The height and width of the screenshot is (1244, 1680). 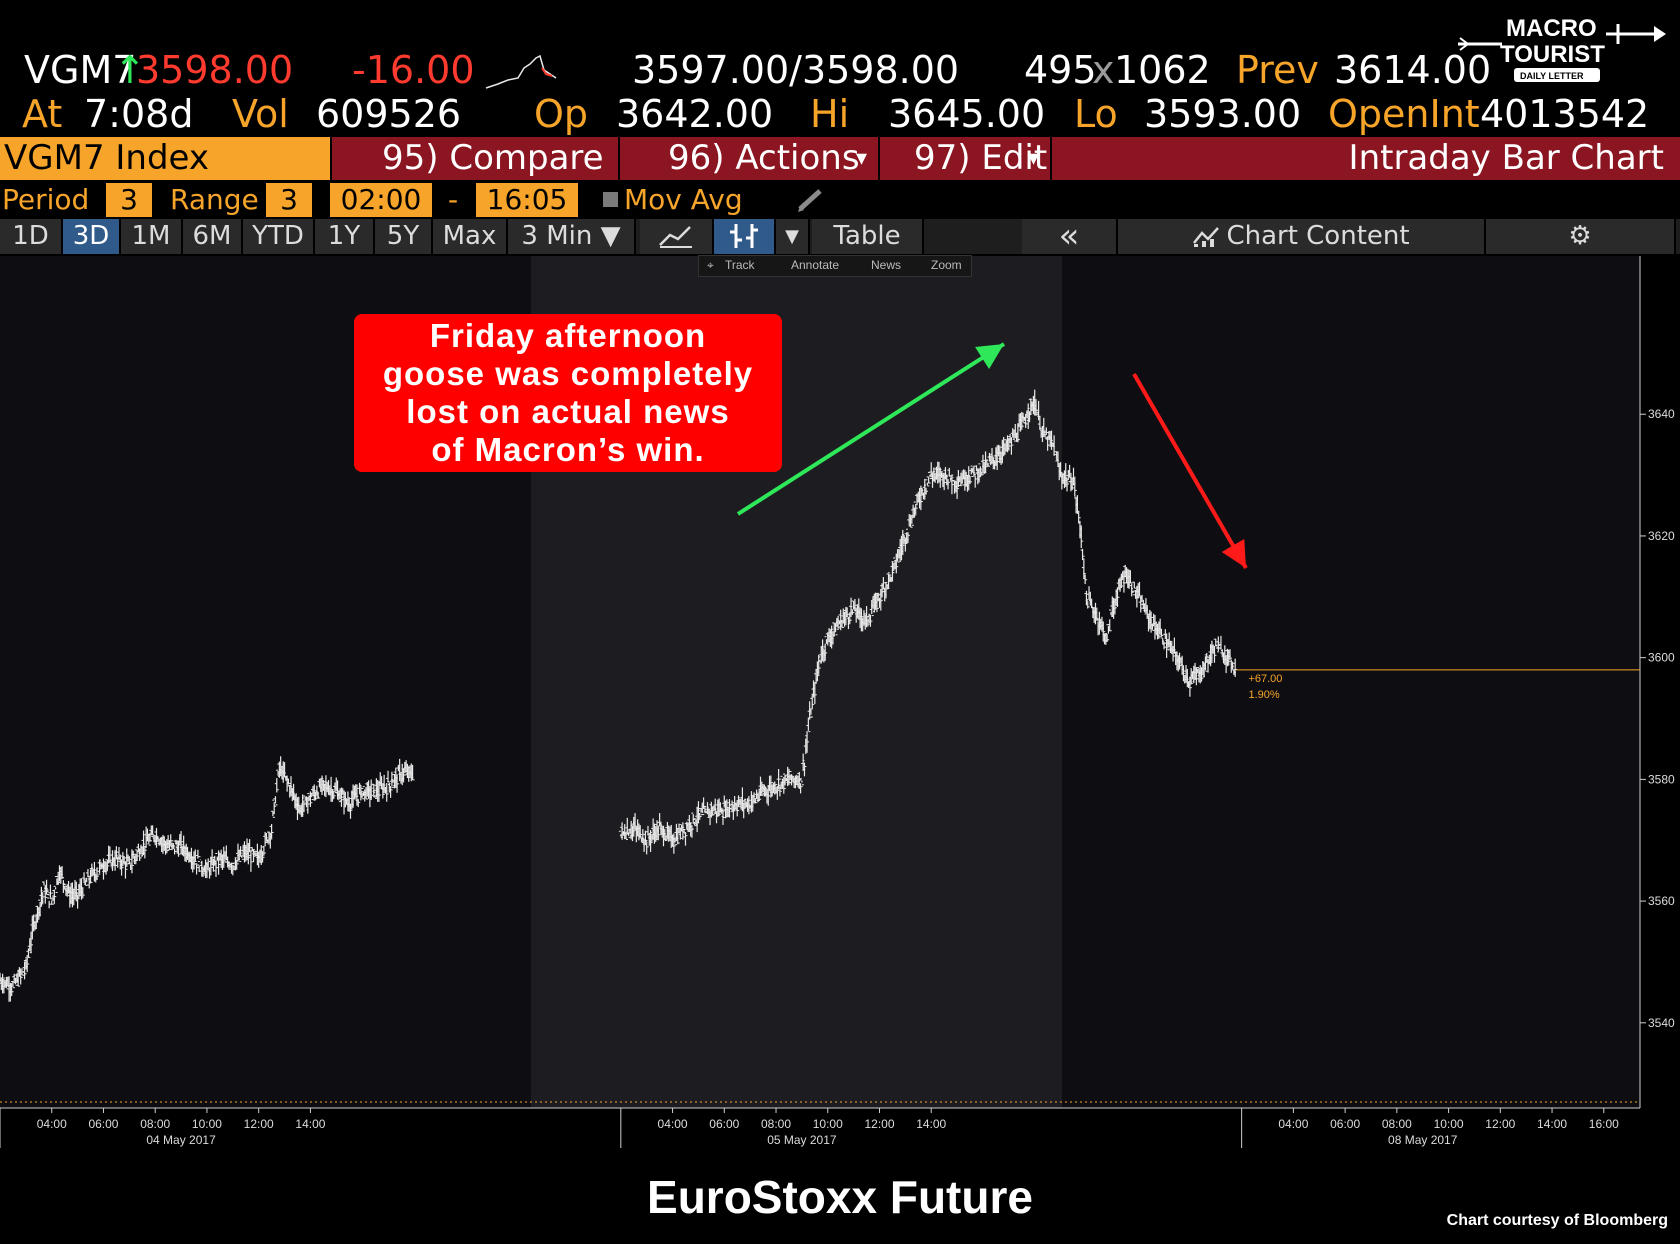 I want to click on last-change-label: +67.00, so click(x=1265, y=679).